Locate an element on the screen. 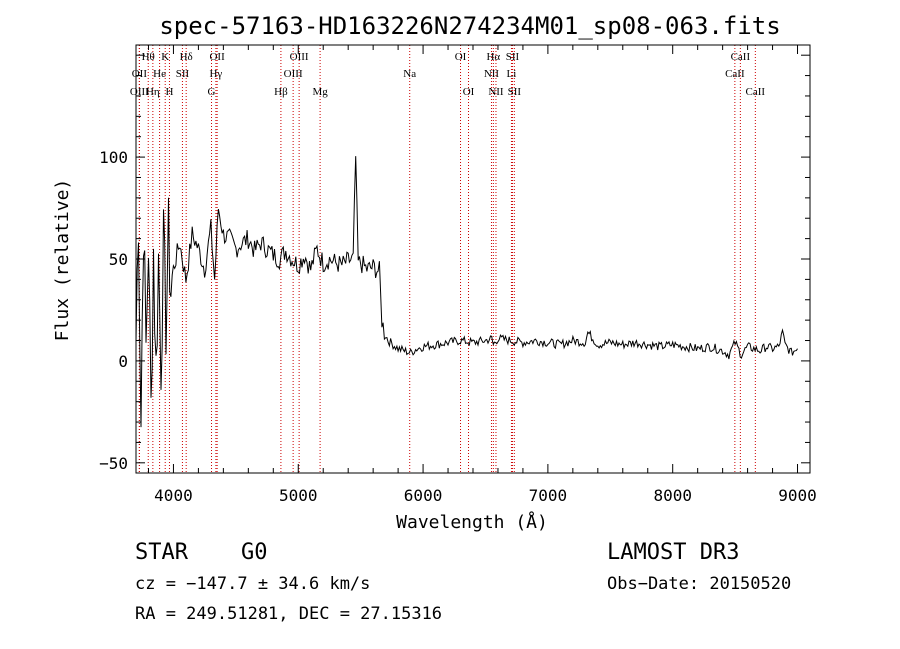  x-tick-label-2: 6000 is located at coordinates (423, 495).